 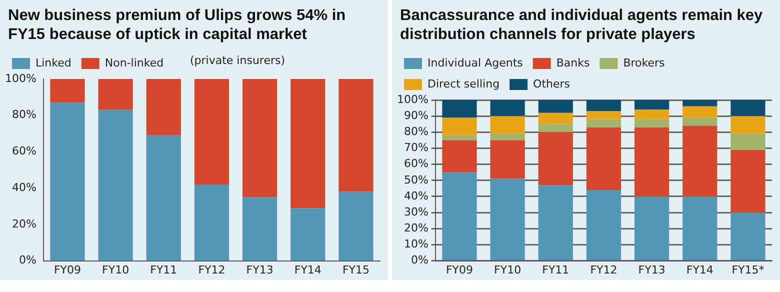 I want to click on legend-label: Brokers, so click(x=644, y=63).